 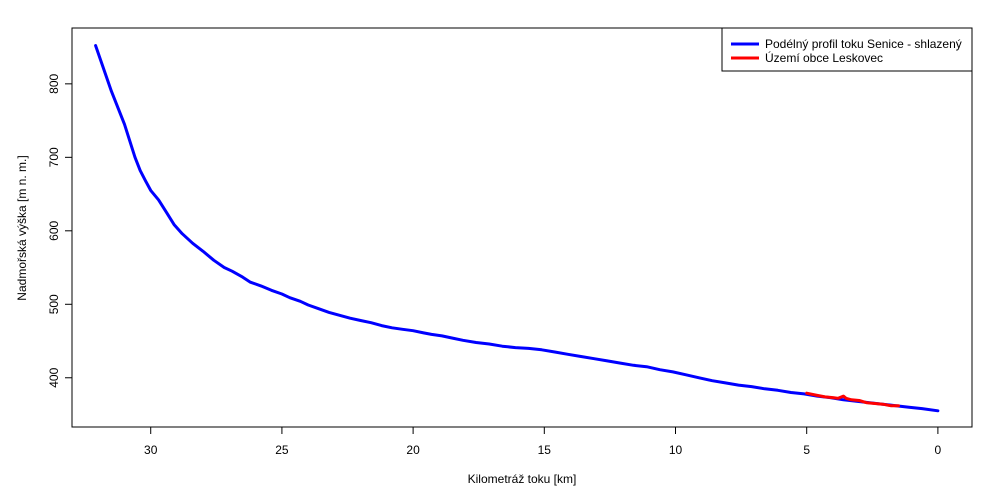 What do you see at coordinates (22, 227) in the screenshot?
I see `y-axis-title: Nadmořská výška [m n. m.]` at bounding box center [22, 227].